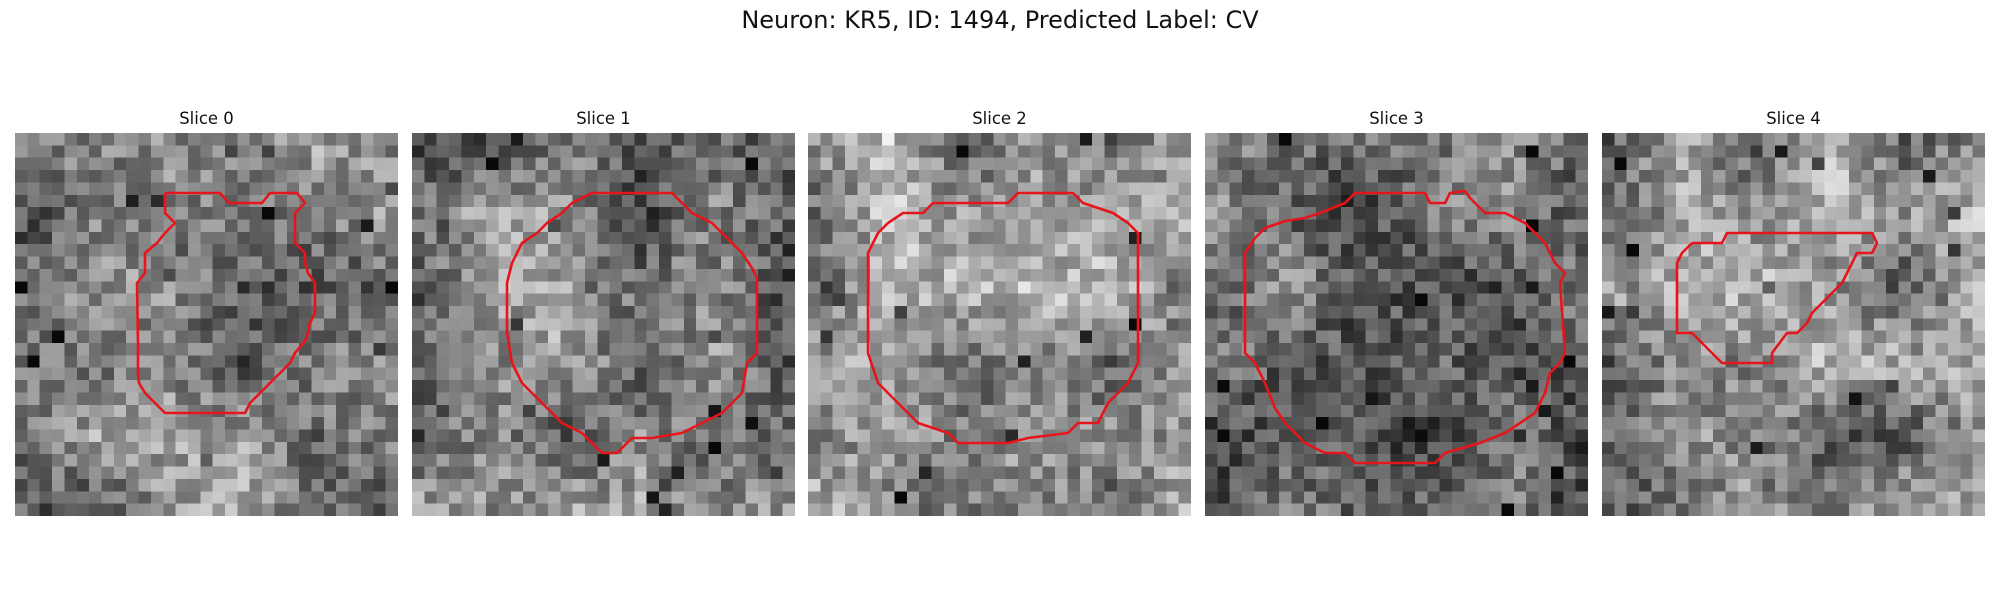 The height and width of the screenshot is (600, 2000). I want to click on slice-panel-0: Slice 0, so click(206, 310).